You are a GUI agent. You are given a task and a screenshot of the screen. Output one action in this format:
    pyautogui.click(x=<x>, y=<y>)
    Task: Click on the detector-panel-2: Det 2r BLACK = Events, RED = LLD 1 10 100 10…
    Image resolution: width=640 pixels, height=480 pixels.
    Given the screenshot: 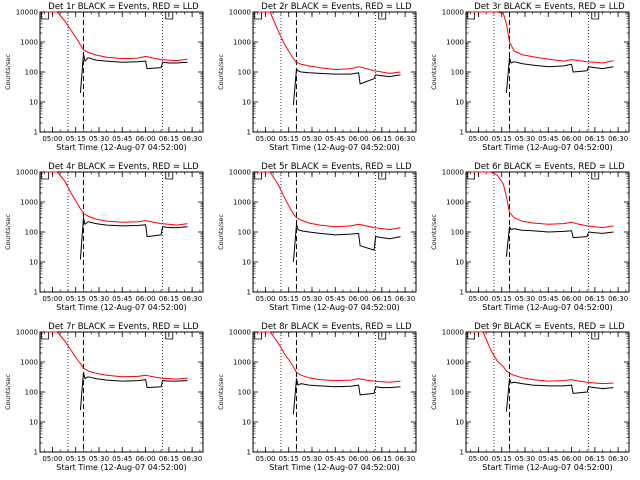 What is the action you would take?
    pyautogui.click(x=319, y=80)
    